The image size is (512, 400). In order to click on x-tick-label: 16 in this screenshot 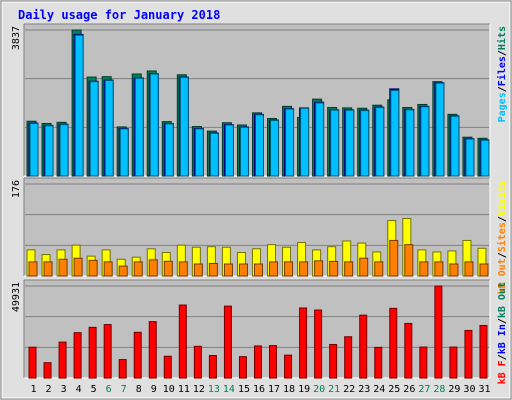, I will do `click(259, 389)`.